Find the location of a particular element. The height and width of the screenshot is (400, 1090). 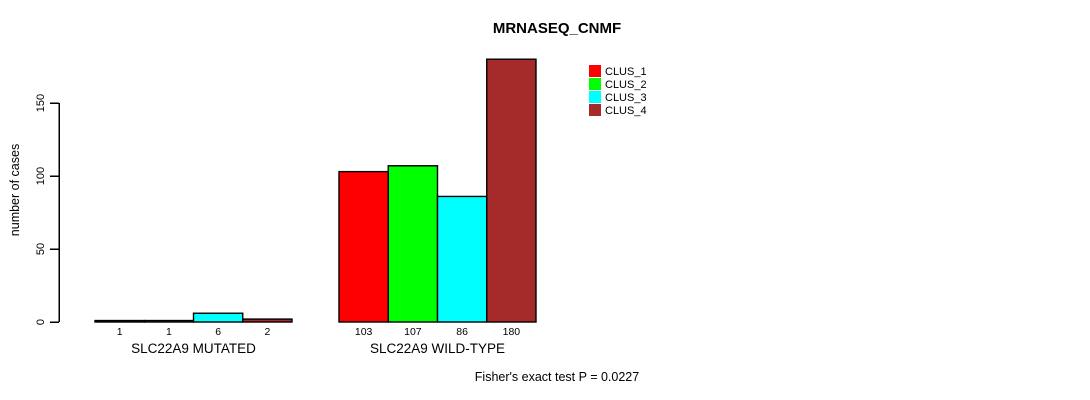

bar-value-label-clus-2-slc22a9-mutated: 1 is located at coordinates (169, 332).